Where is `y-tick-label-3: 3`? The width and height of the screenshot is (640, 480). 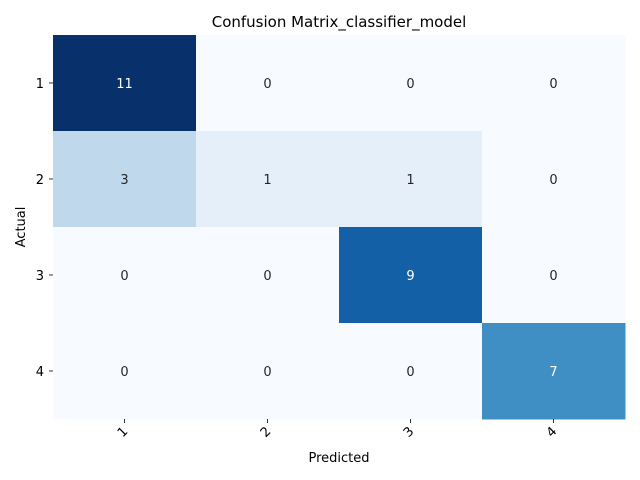
y-tick-label-3: 3 is located at coordinates (40, 276).